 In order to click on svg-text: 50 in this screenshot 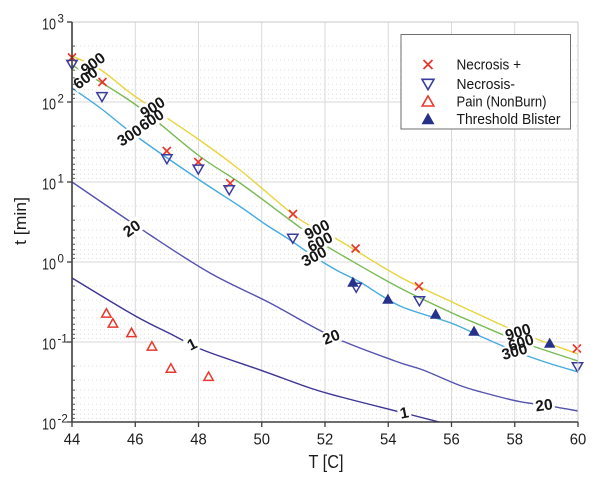, I will do `click(262, 440)`.